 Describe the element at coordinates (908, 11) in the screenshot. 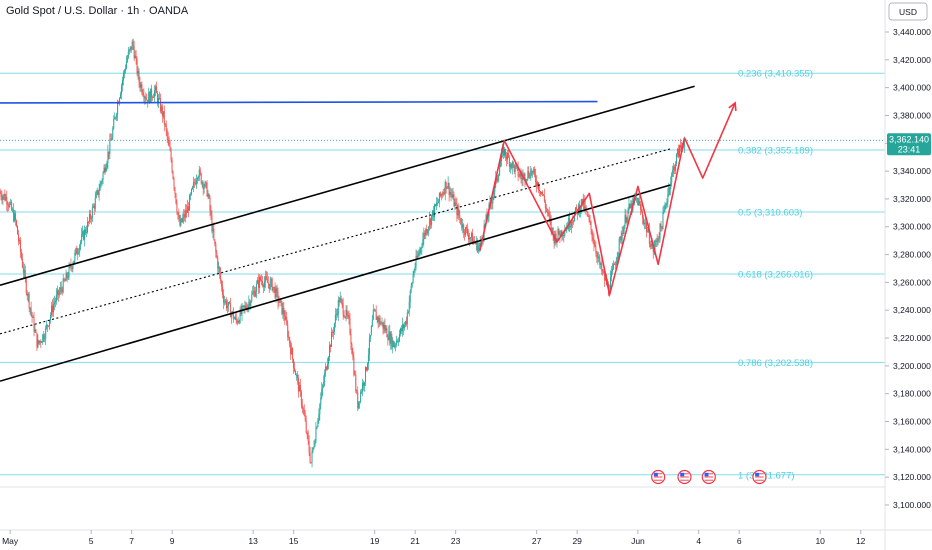

I see `currency-selector: USD` at that location.